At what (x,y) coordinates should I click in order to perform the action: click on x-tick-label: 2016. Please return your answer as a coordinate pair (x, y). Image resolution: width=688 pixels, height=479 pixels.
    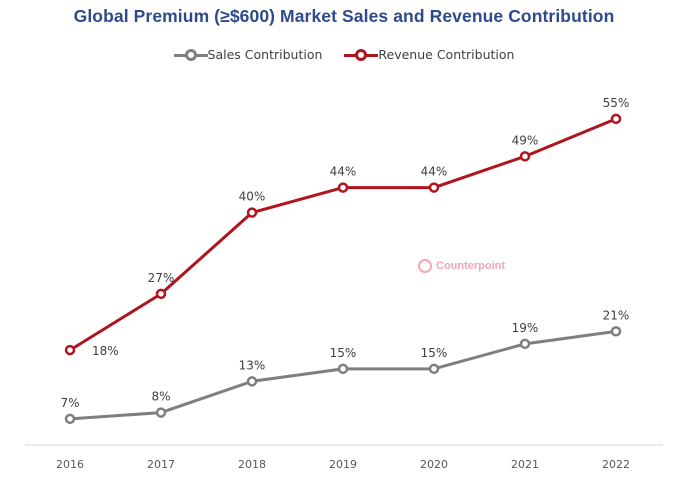
    Looking at the image, I should click on (70, 464).